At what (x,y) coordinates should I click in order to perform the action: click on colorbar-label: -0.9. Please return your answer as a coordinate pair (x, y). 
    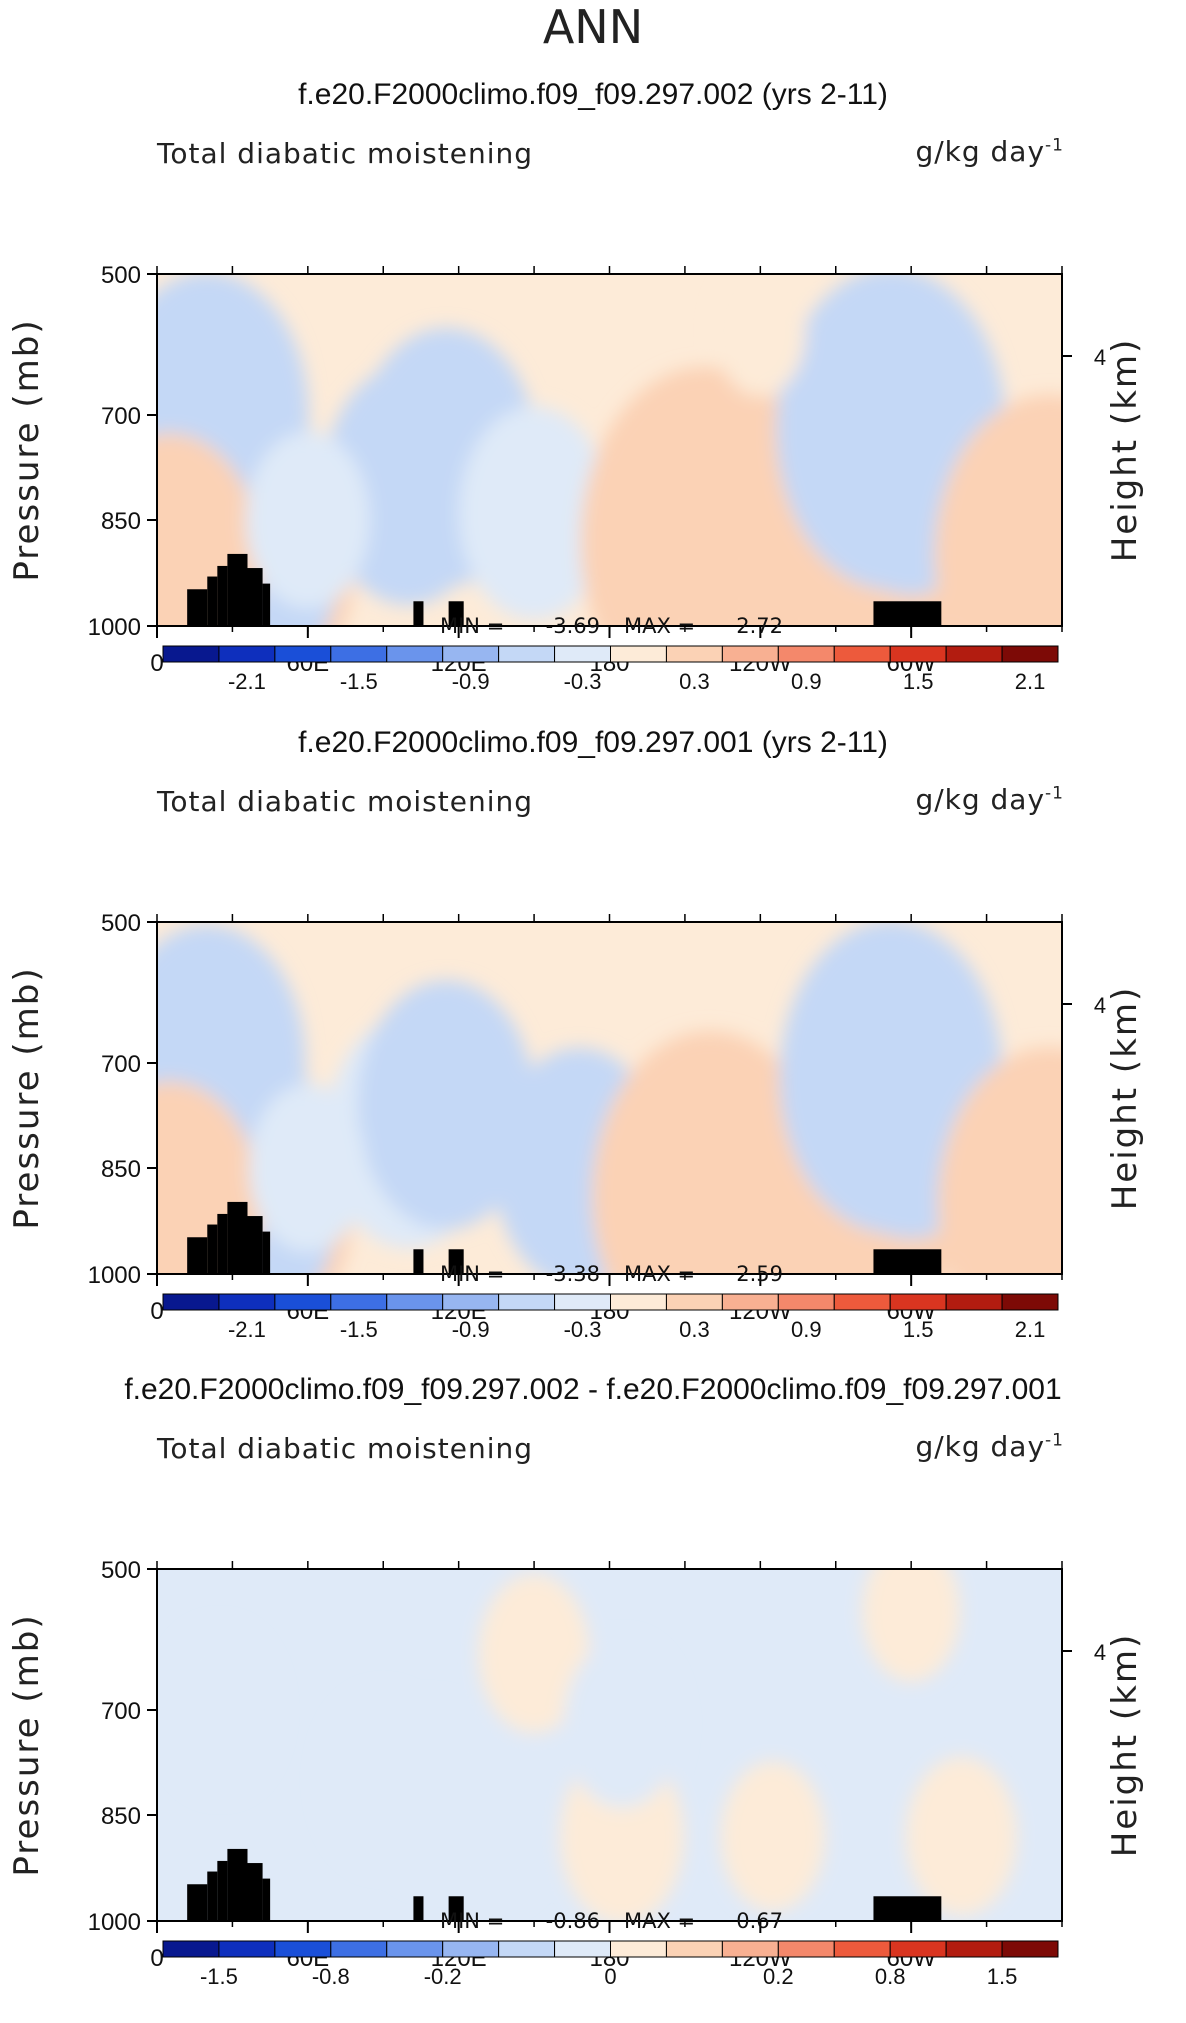
    Looking at the image, I should click on (471, 1329).